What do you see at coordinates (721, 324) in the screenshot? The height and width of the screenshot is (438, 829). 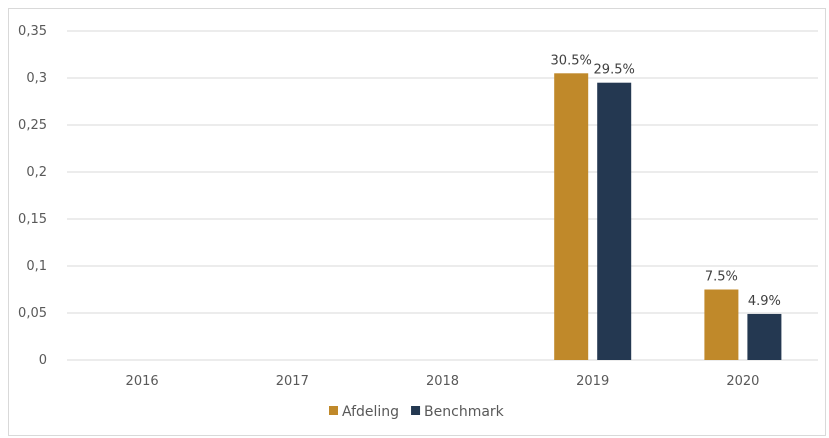 I see `bar-afdeling-2020` at bounding box center [721, 324].